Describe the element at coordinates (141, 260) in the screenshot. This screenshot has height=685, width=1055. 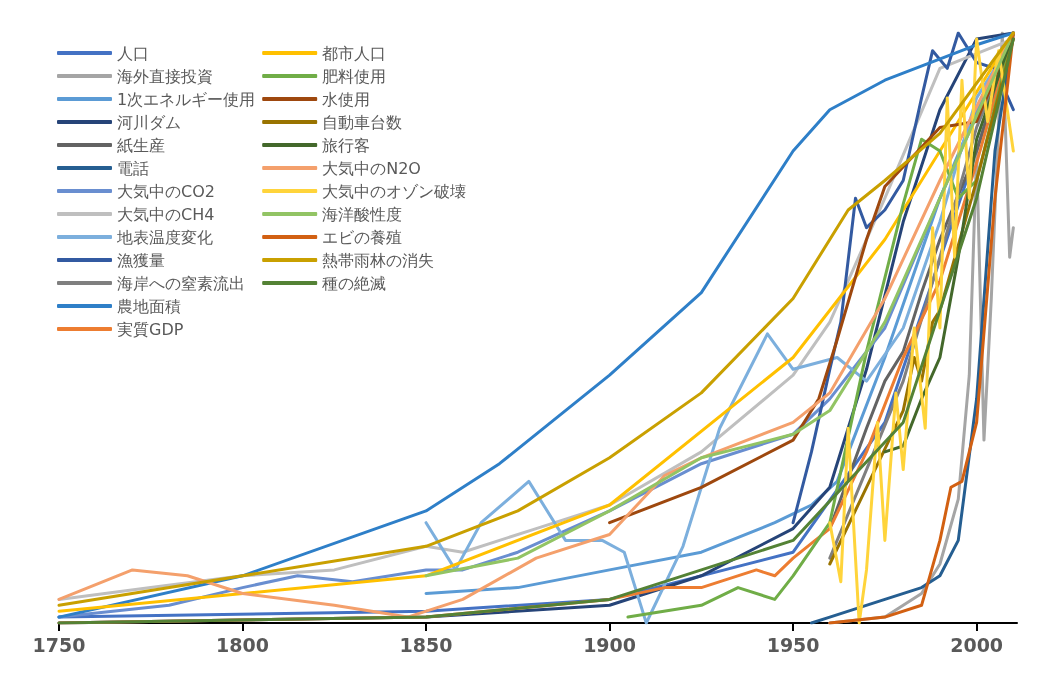
I see `legend-label: 漁獲量` at that location.